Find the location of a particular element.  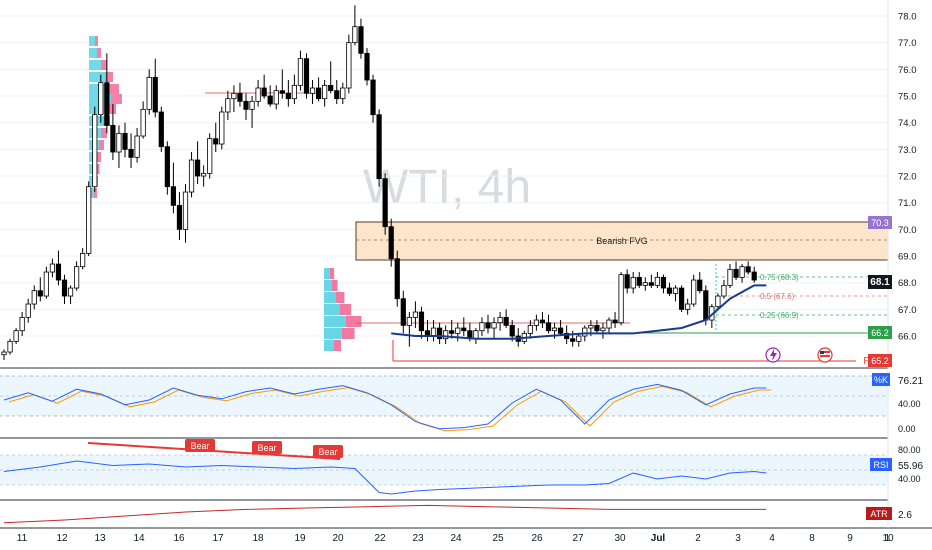

bear-tag-1: Bear is located at coordinates (200, 445).